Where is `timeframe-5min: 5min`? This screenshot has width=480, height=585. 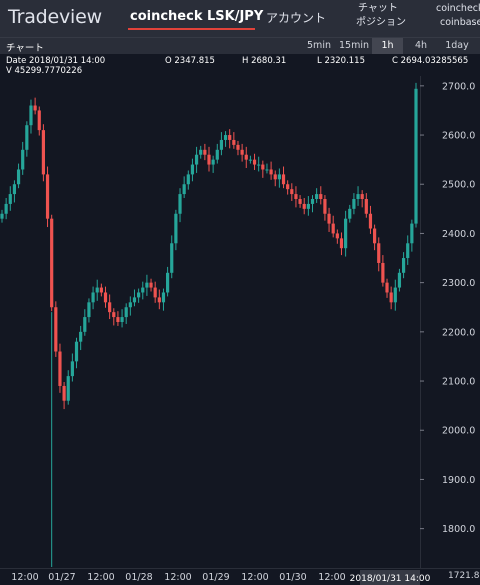 timeframe-5min: 5min is located at coordinates (319, 45).